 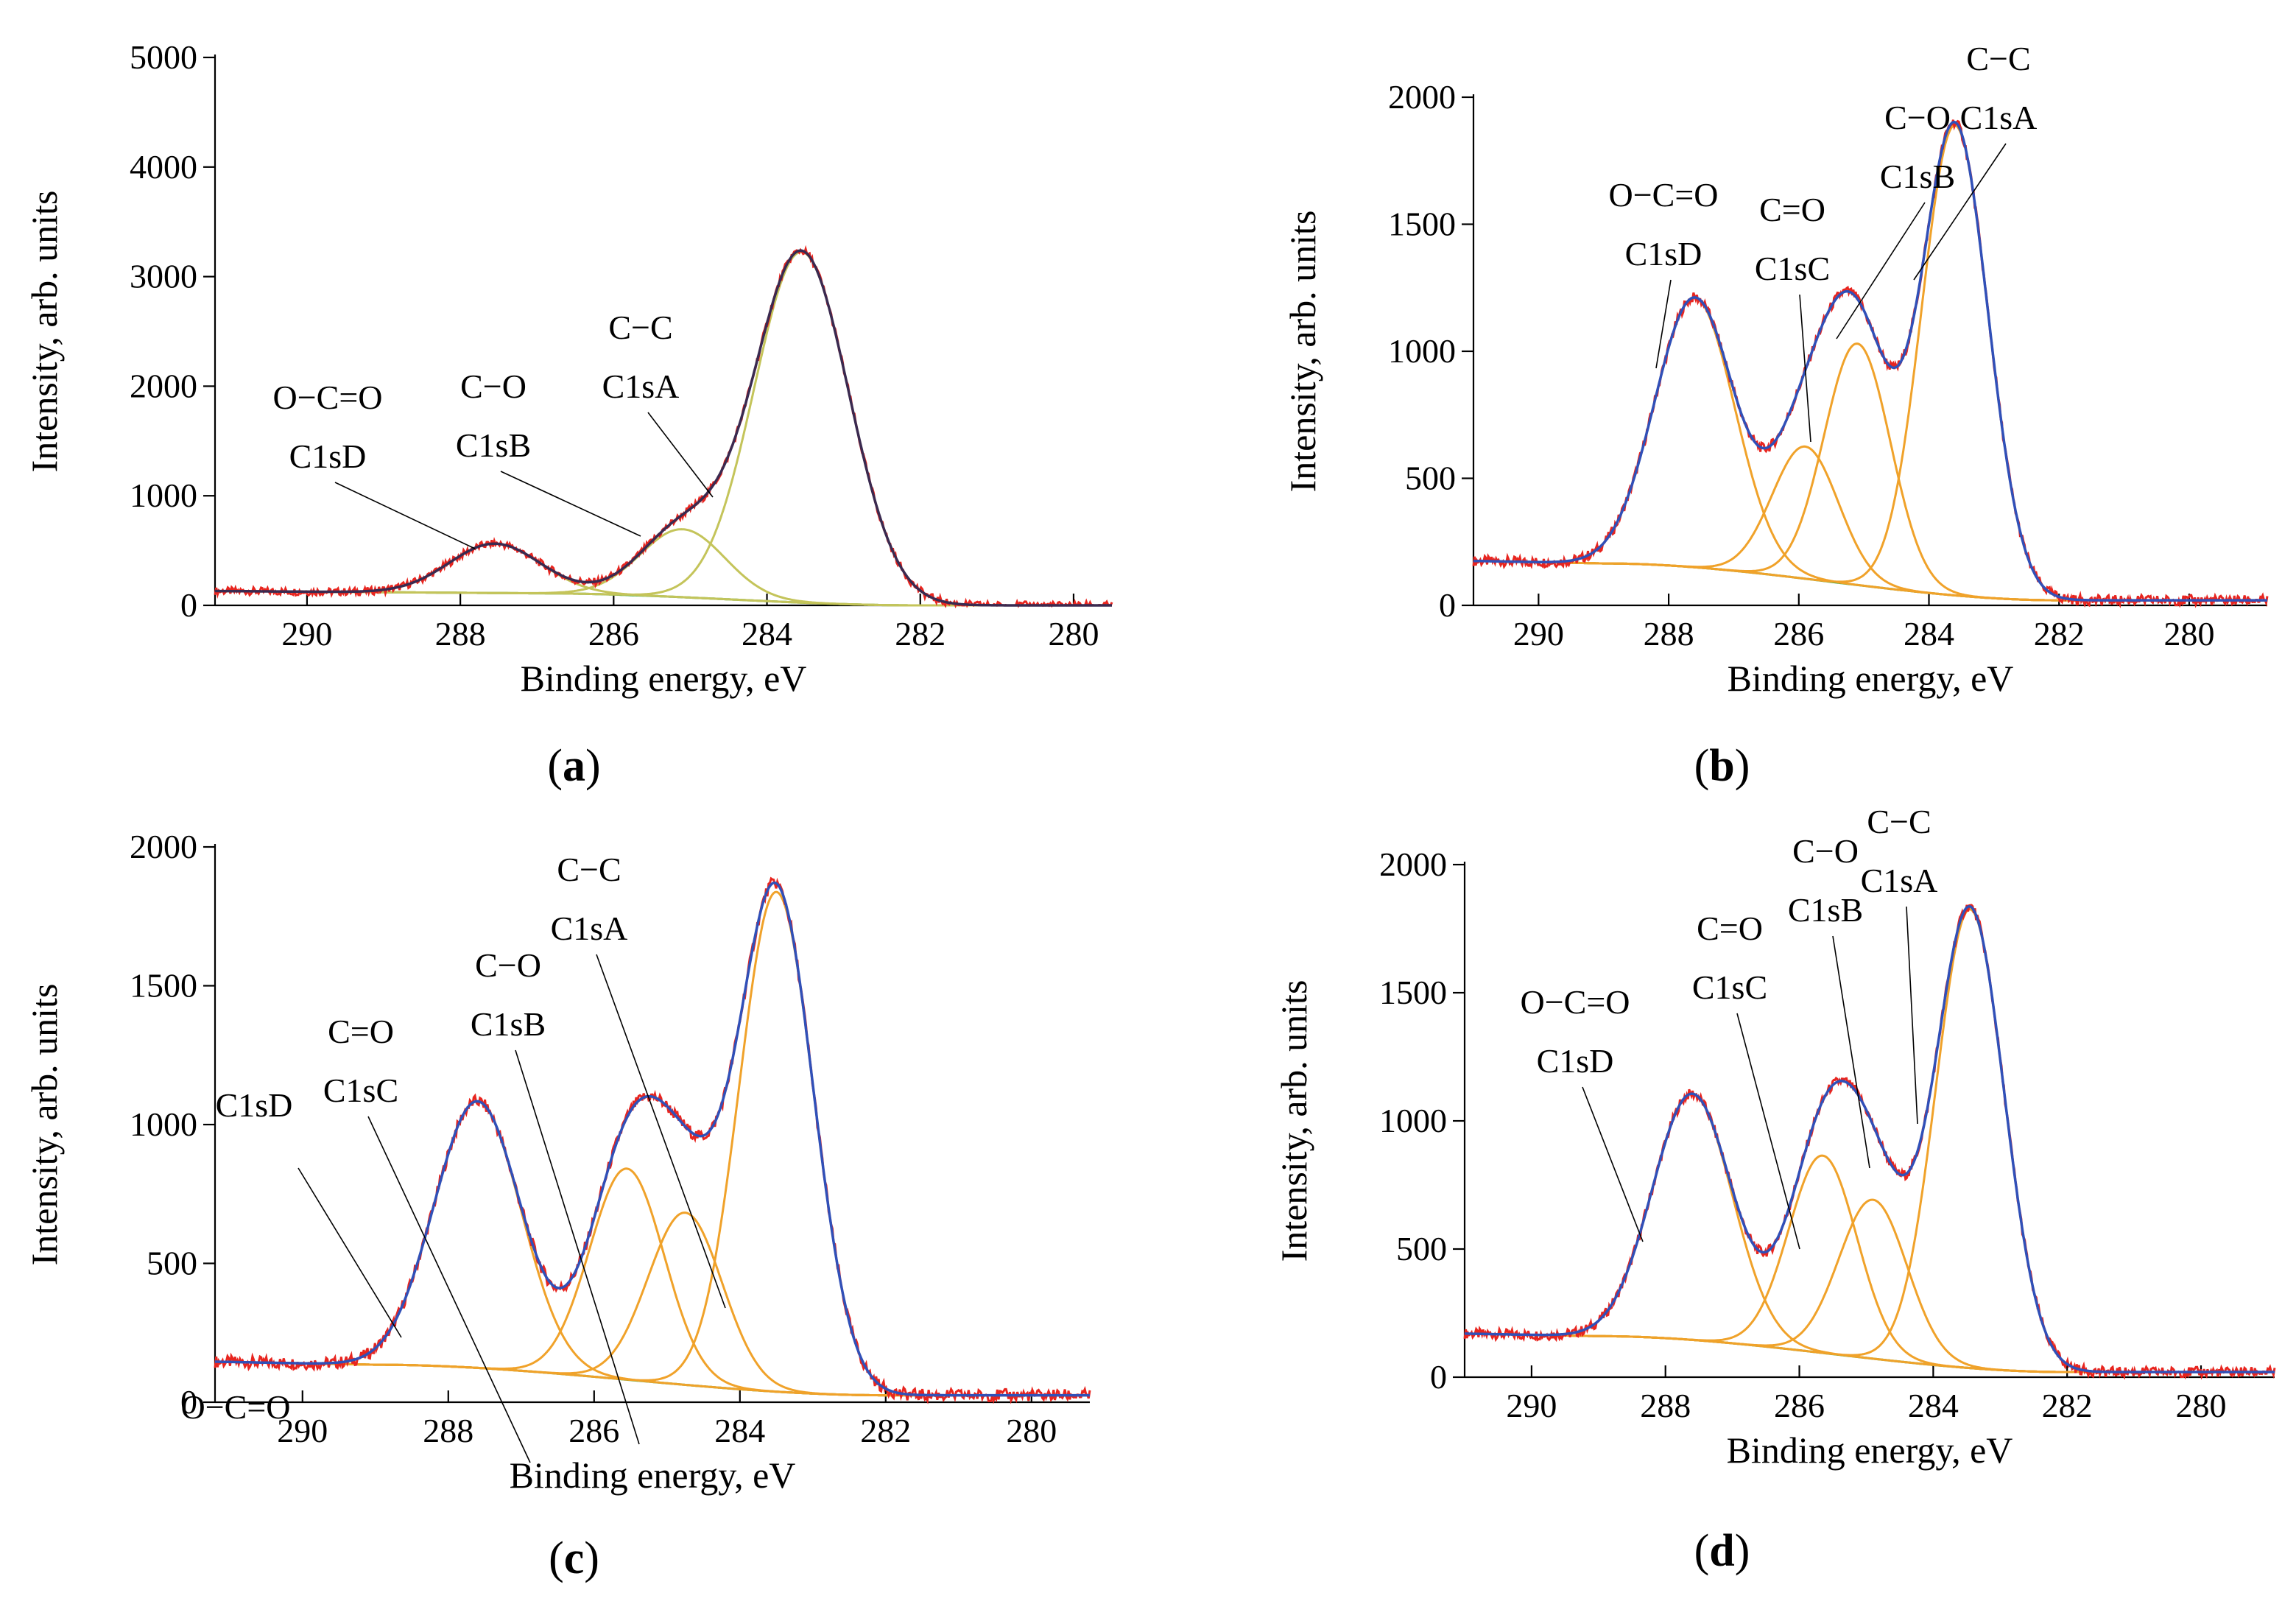 I want to click on y-tick-label: 5000, so click(x=163, y=57).